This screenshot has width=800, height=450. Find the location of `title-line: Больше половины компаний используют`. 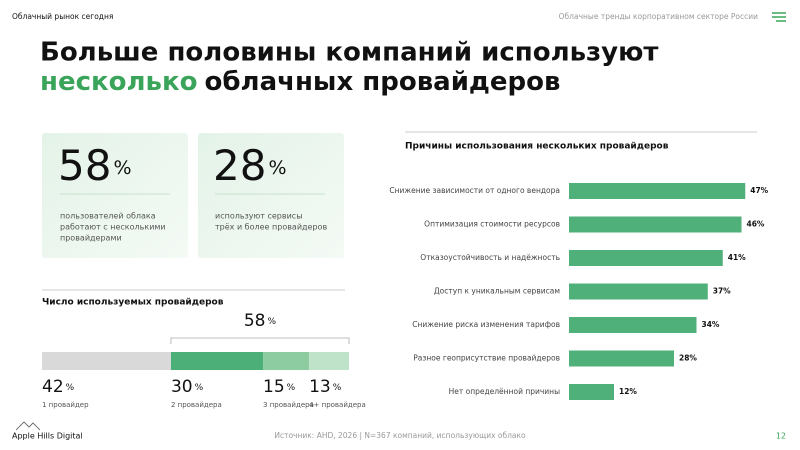

title-line: Больше половины компаний используют is located at coordinates (349, 53).